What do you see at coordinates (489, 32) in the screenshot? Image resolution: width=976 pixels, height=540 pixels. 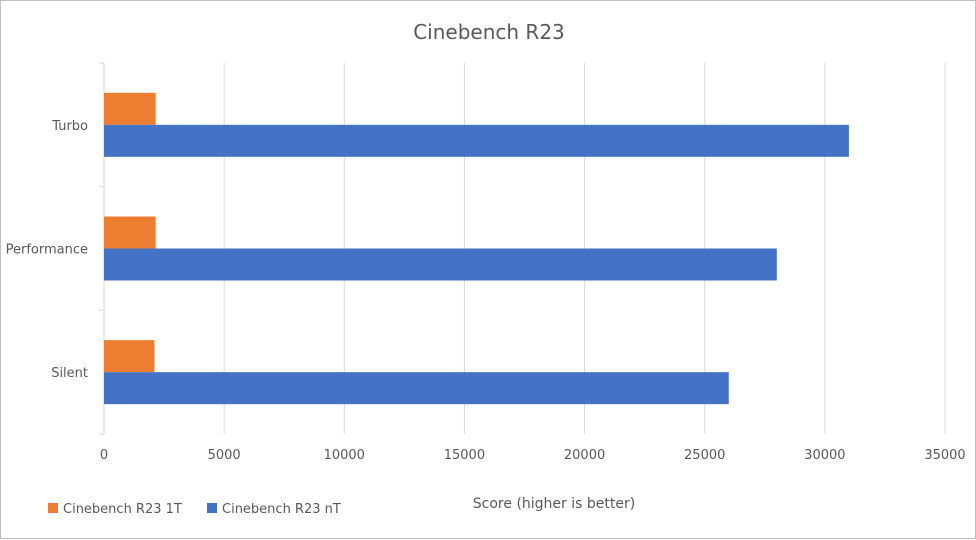 I see `chart-title: Cinebench R23` at bounding box center [489, 32].